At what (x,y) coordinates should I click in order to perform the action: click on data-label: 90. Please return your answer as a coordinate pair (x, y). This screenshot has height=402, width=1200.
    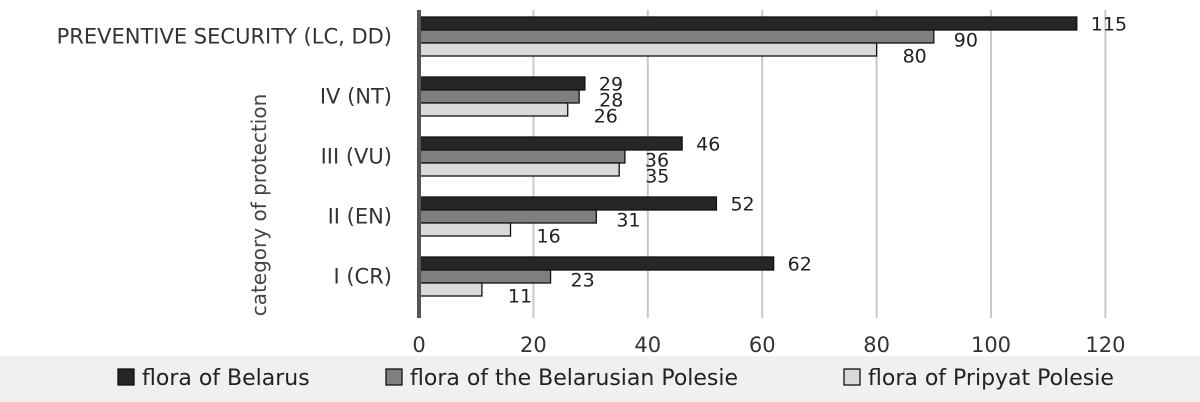
    Looking at the image, I should click on (966, 41).